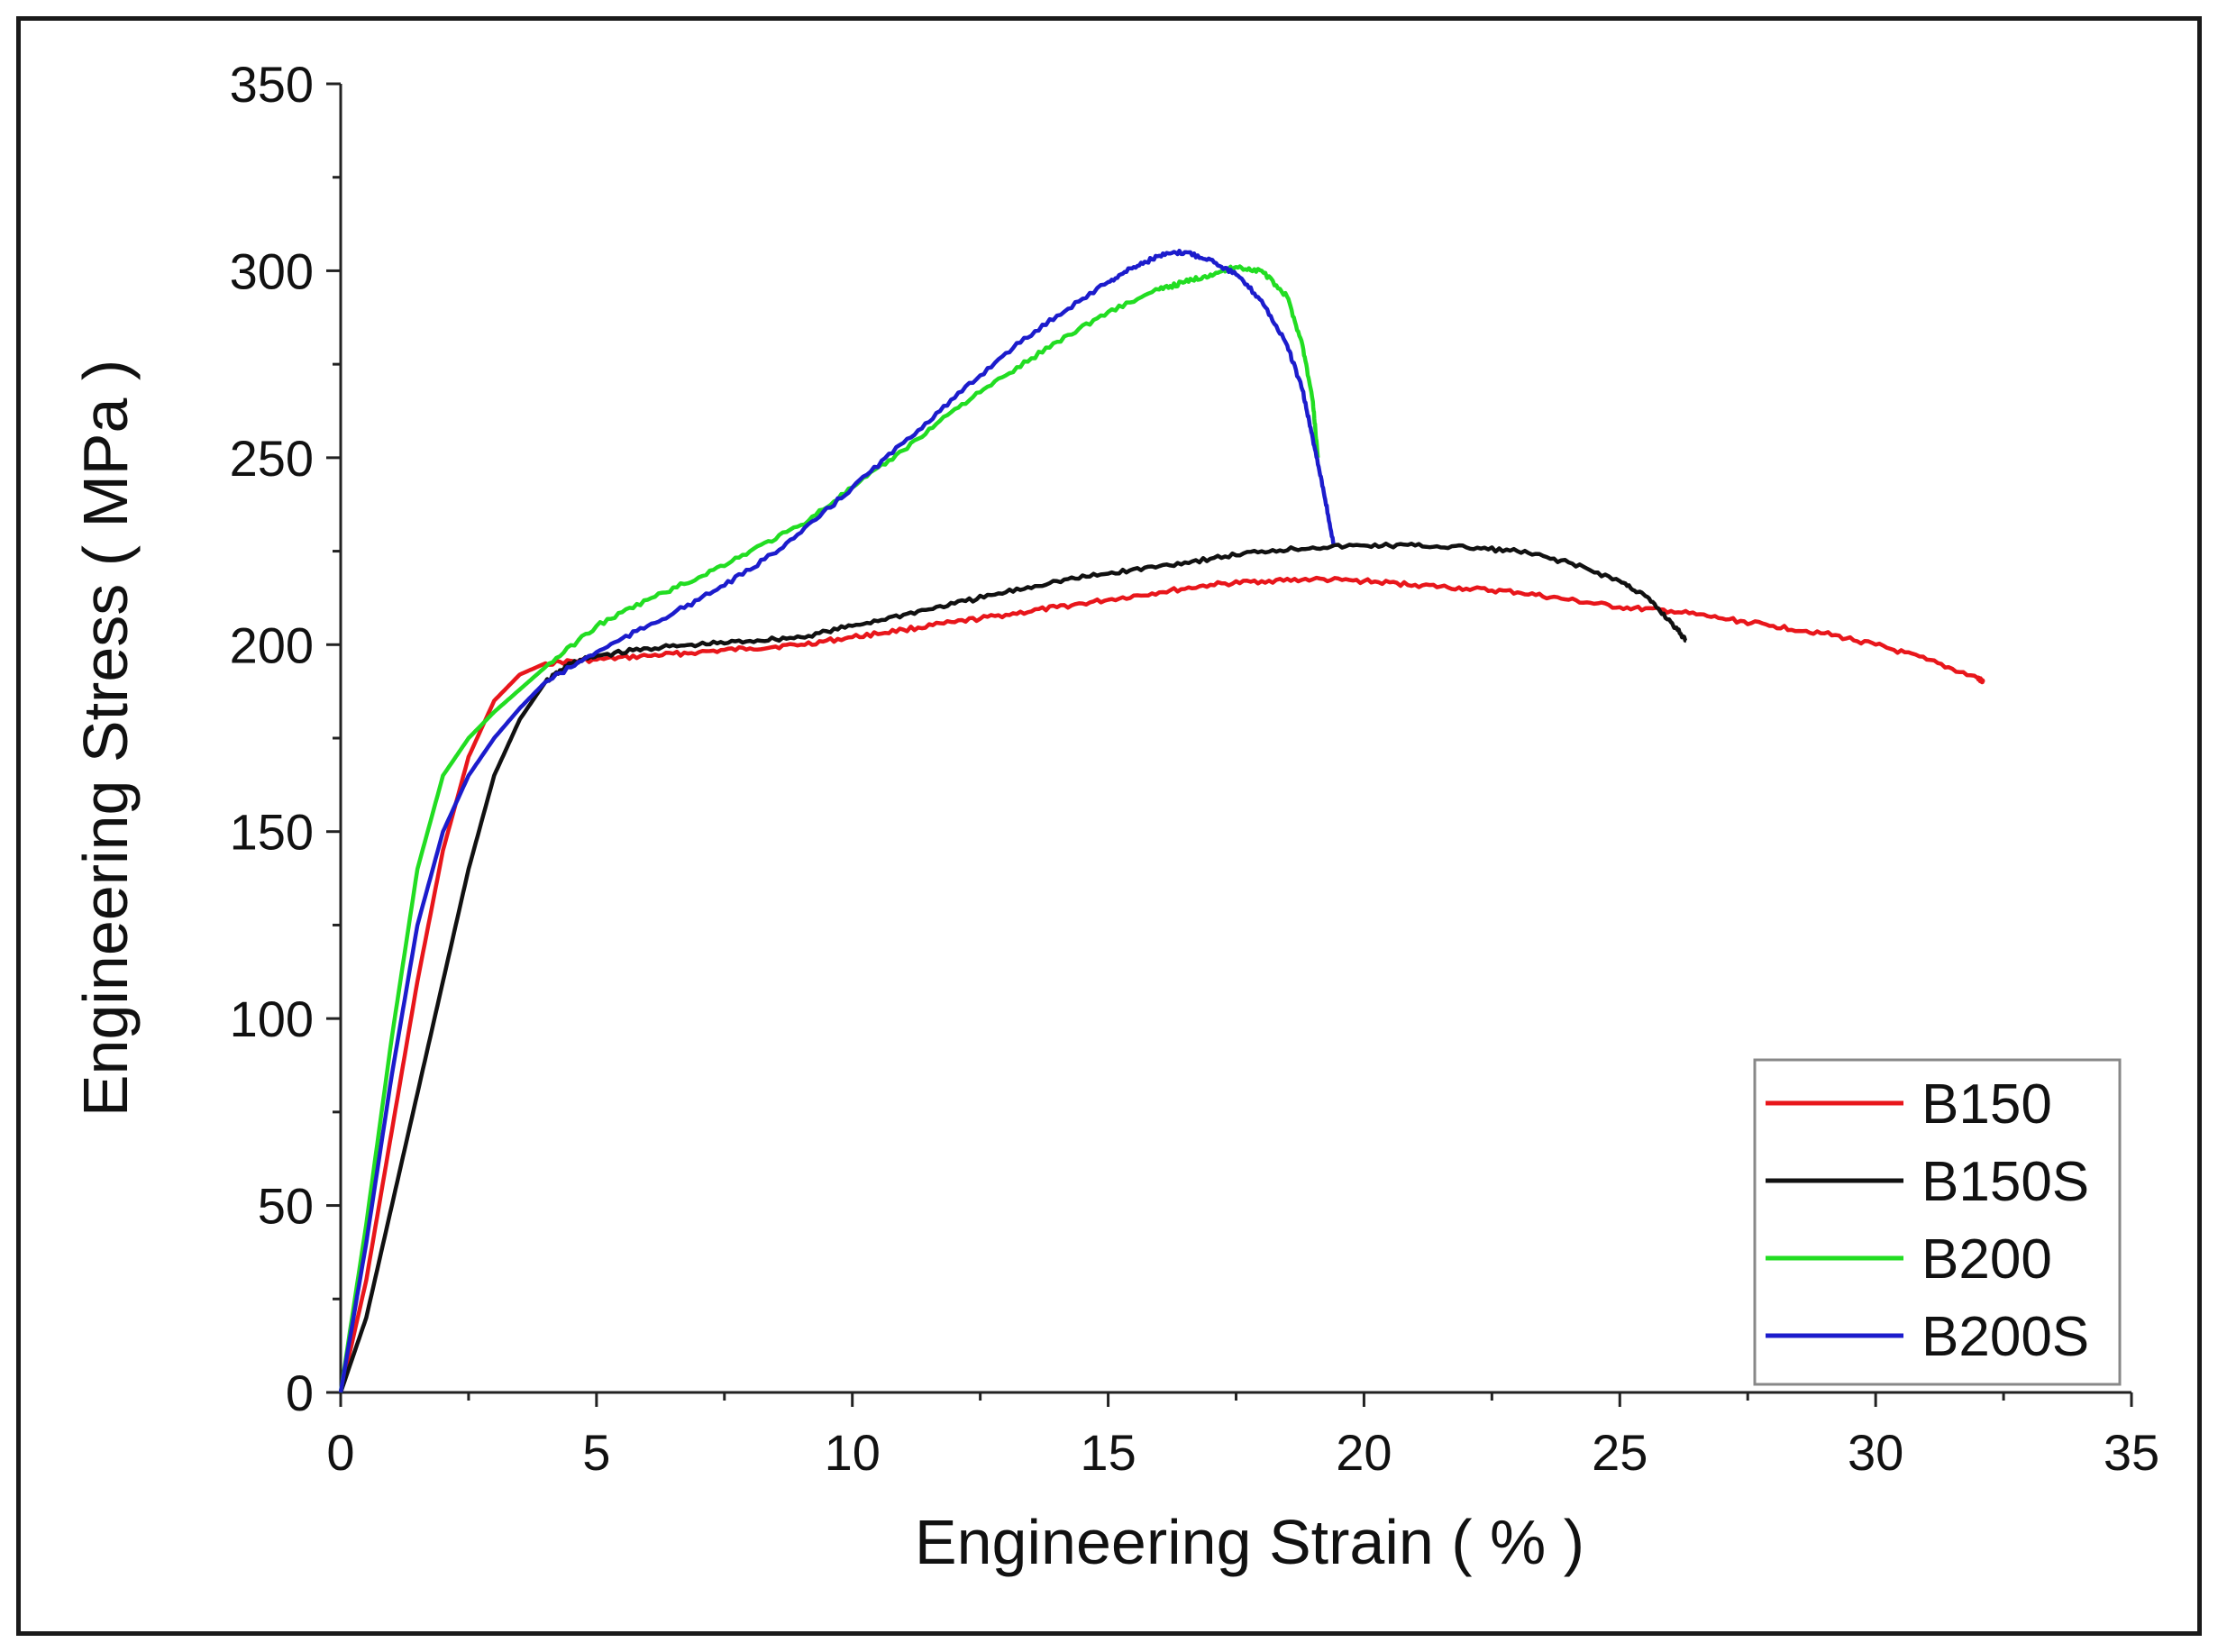 Image resolution: width=2218 pixels, height=1652 pixels. I want to click on y-tick-label: 0, so click(300, 1393).